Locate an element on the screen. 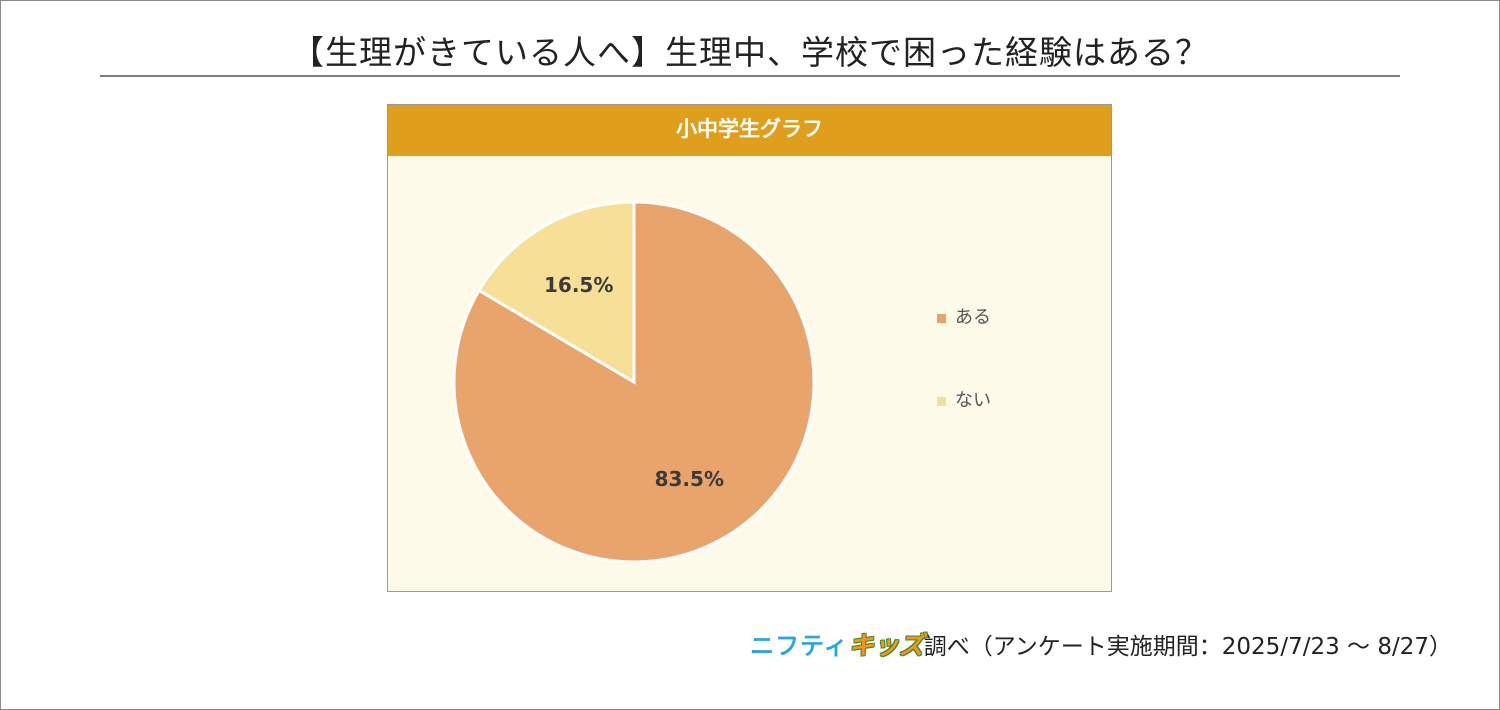 This screenshot has width=1500, height=710. brand-nifty: ニフティ is located at coordinates (799, 646).